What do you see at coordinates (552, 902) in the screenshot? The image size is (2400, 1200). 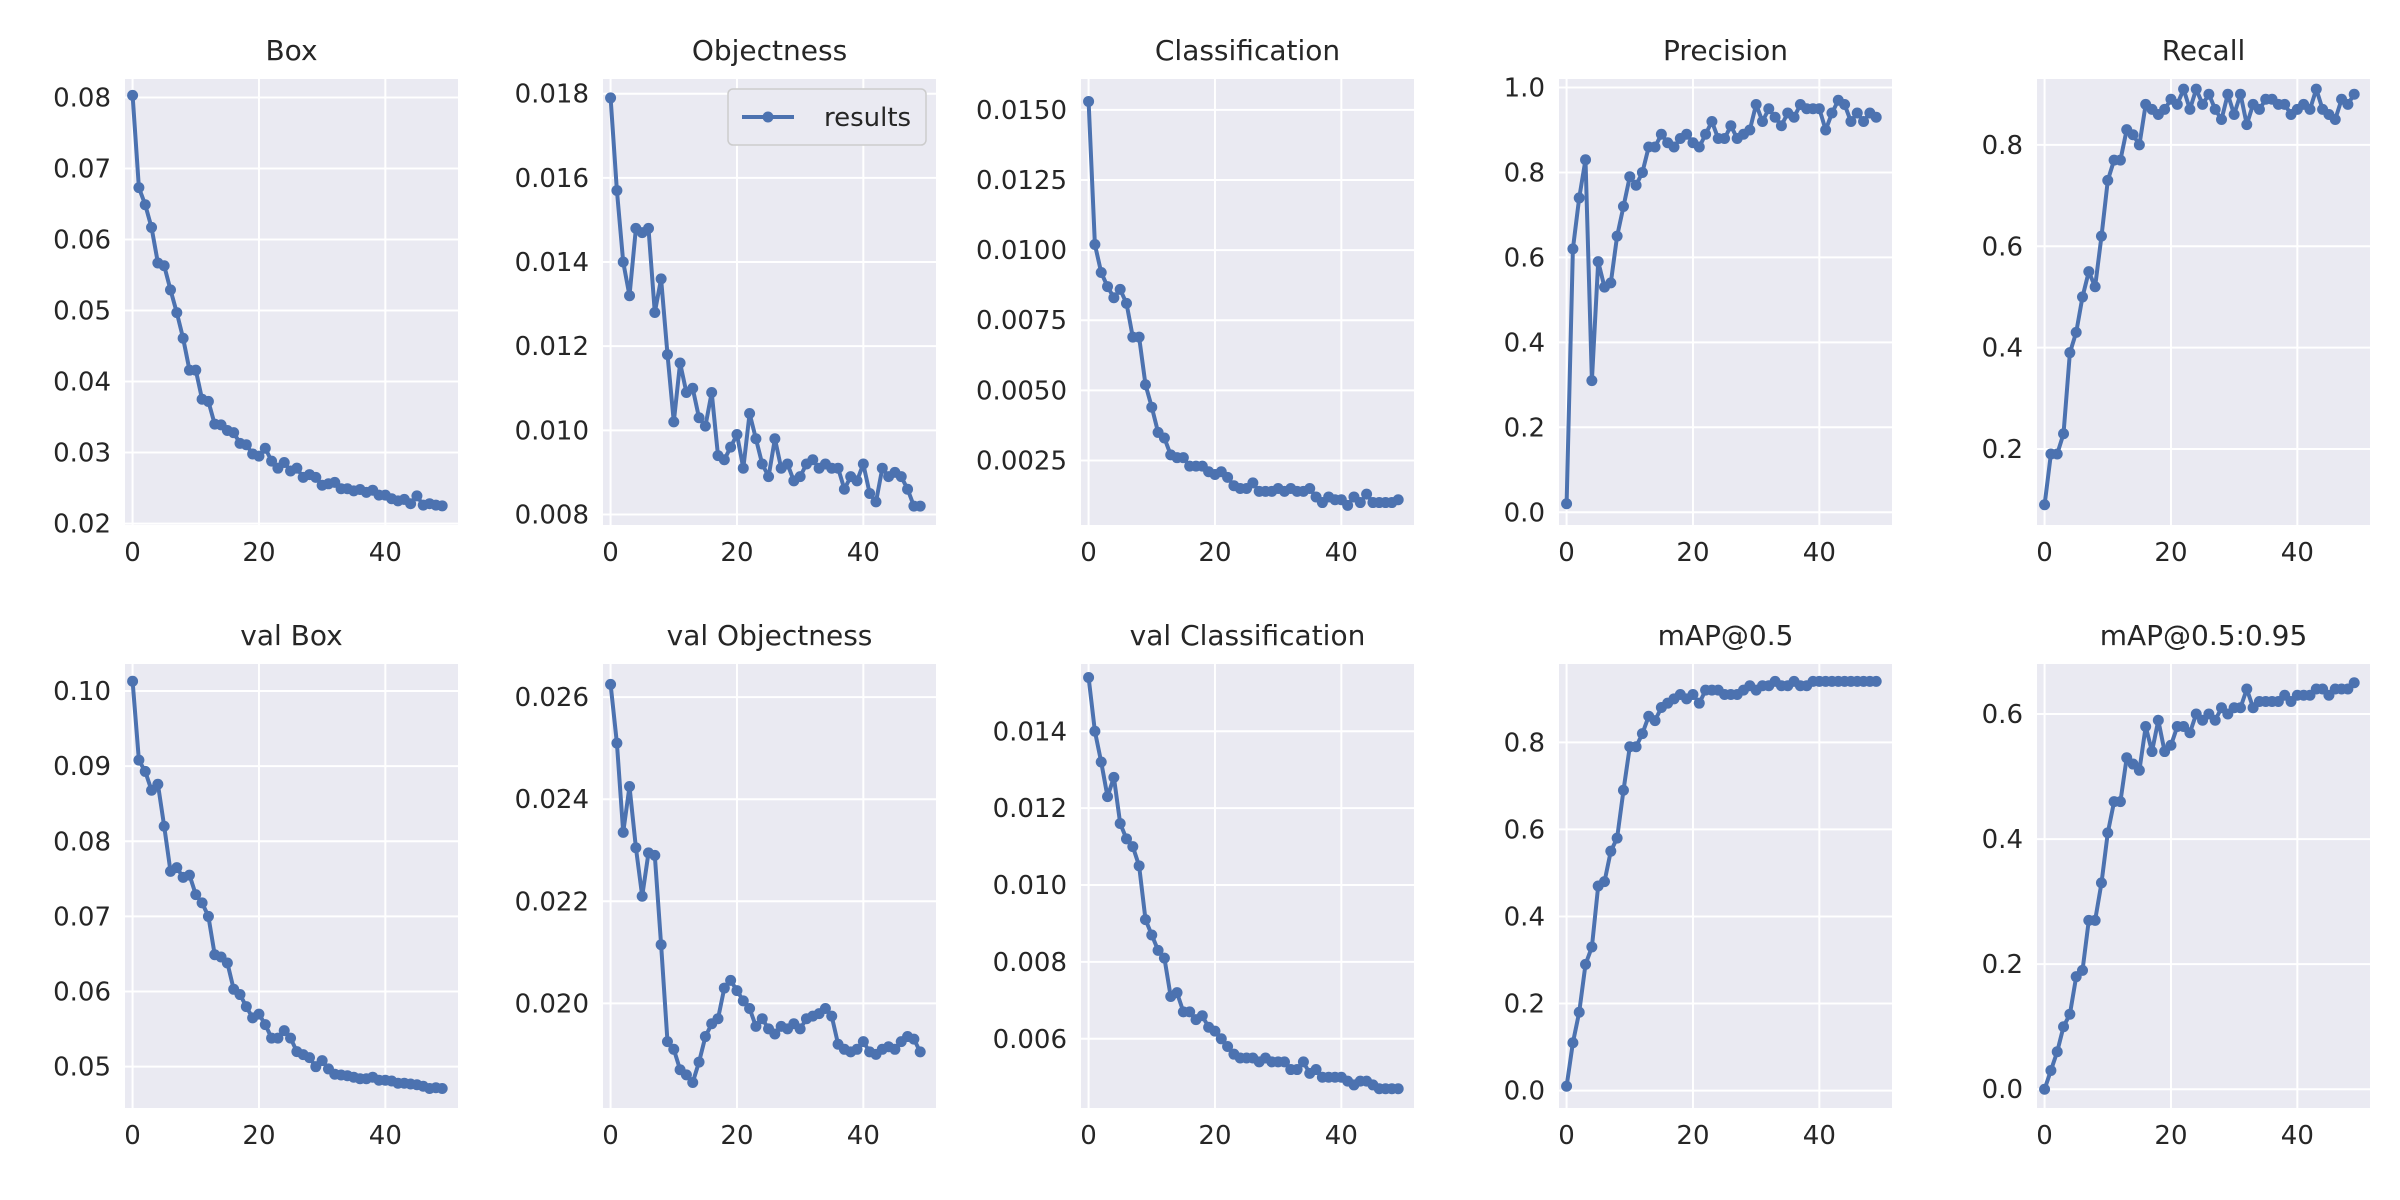 I see `y-tick-label: 0.022` at bounding box center [552, 902].